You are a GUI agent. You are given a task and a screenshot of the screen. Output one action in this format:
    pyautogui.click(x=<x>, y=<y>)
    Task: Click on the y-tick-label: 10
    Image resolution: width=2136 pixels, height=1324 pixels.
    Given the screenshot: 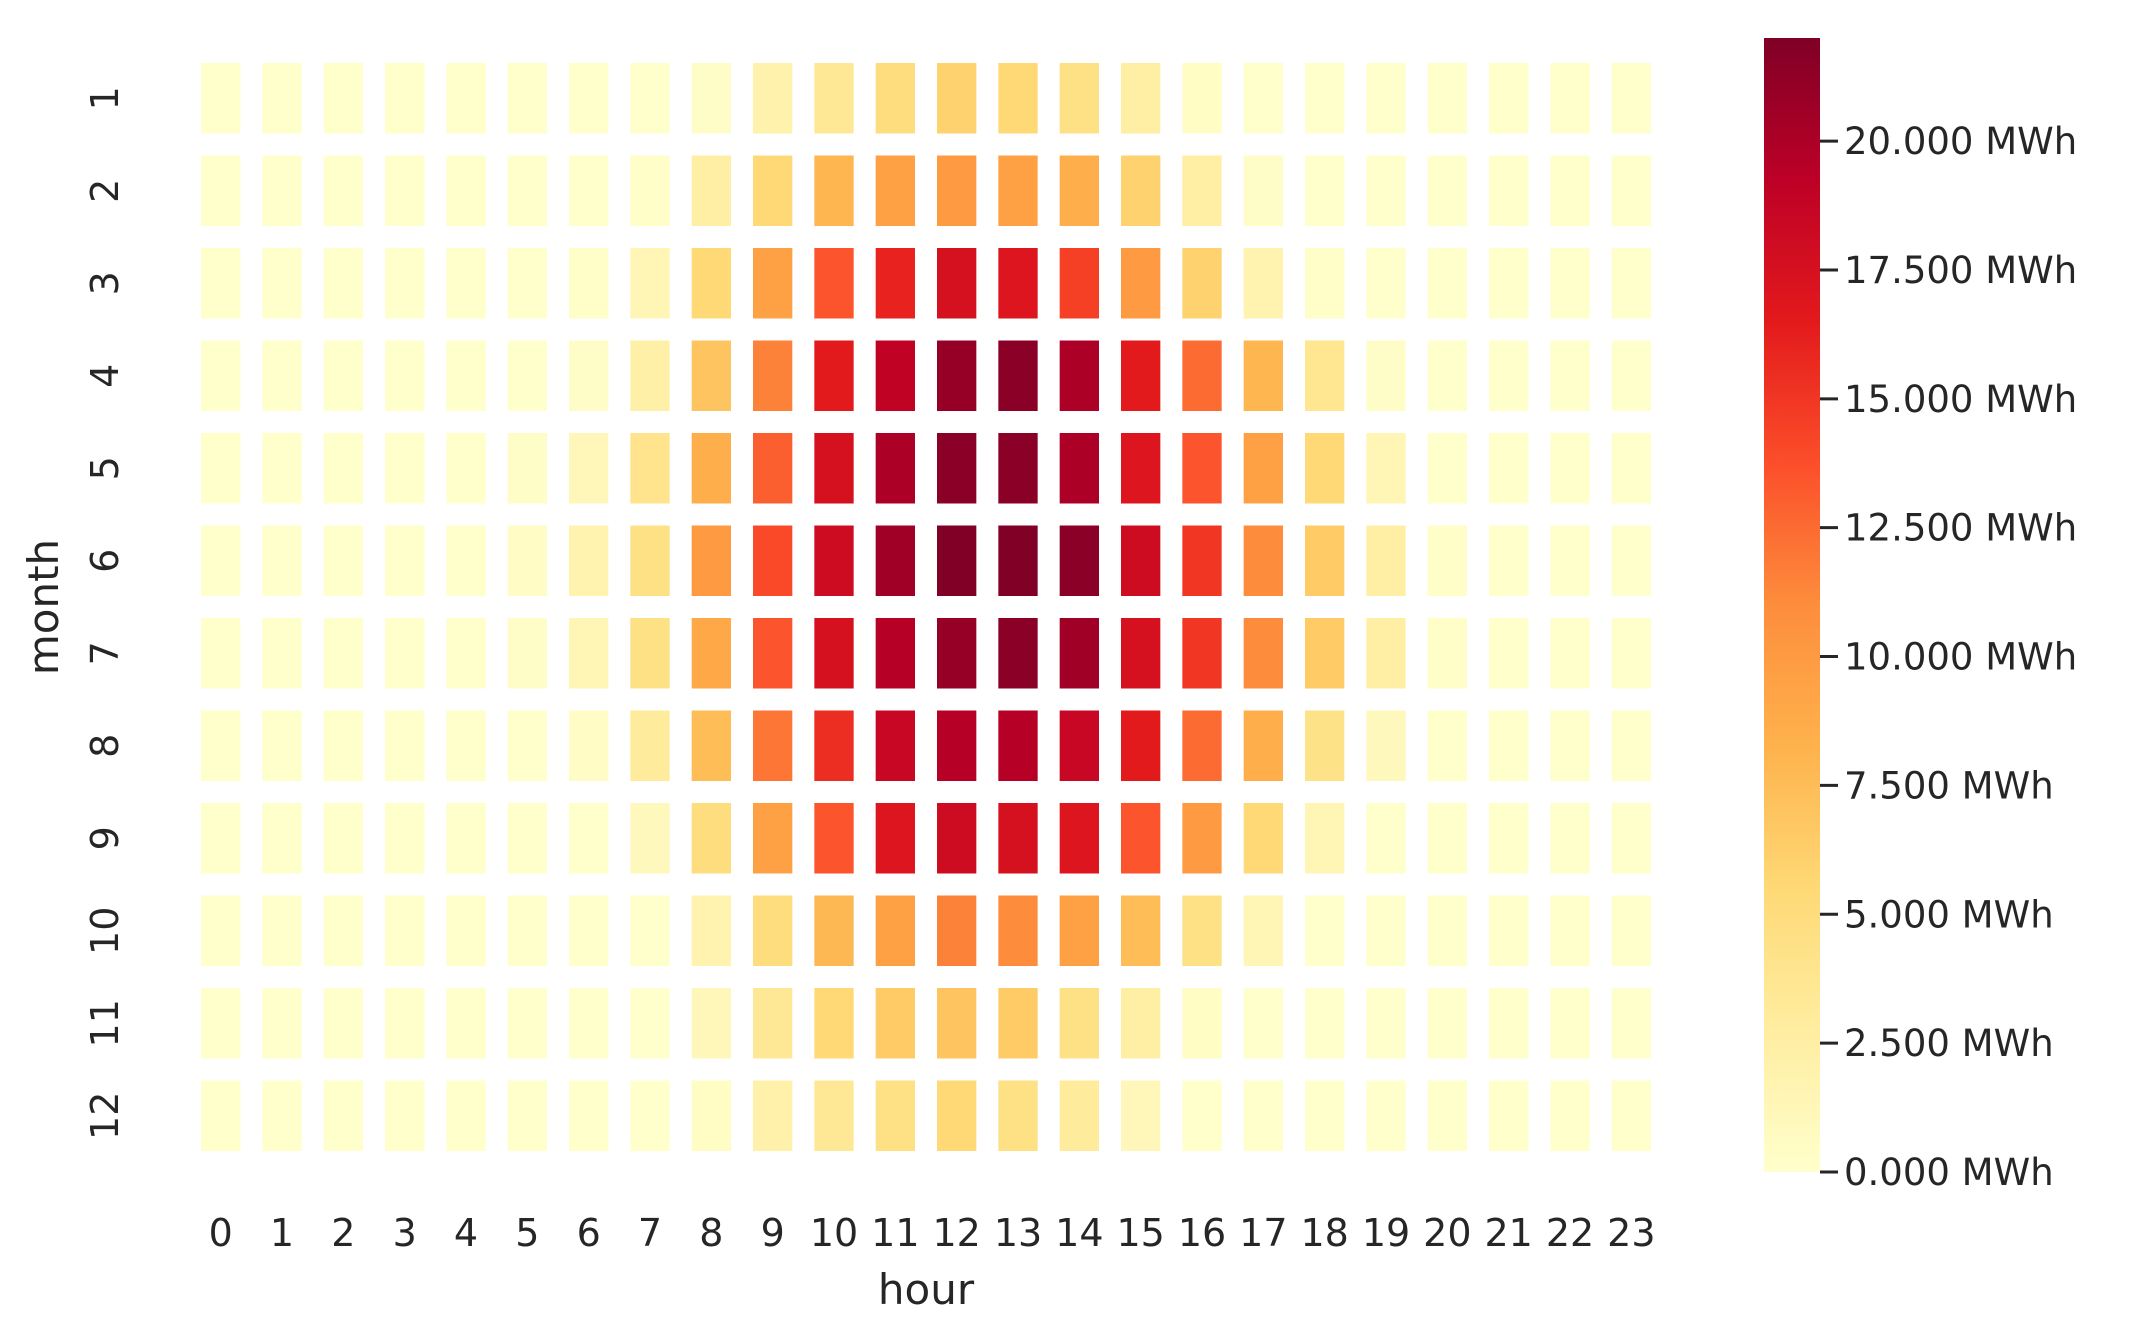 What is the action you would take?
    pyautogui.click(x=105, y=931)
    